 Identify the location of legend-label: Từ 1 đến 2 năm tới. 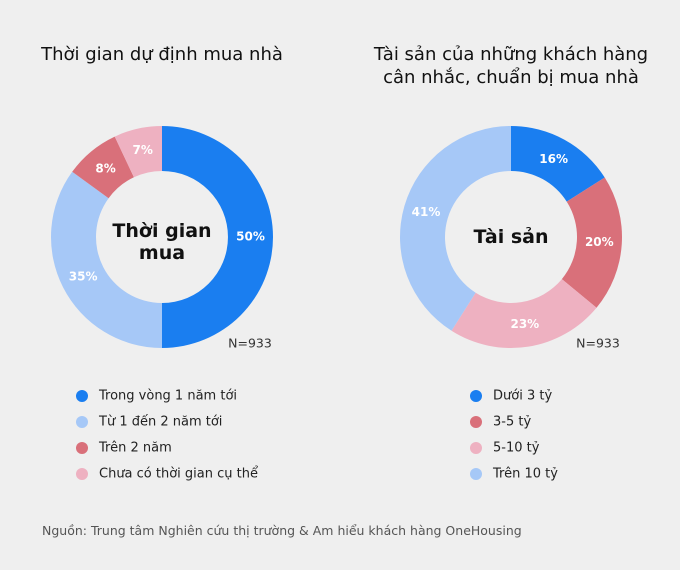
(160, 422).